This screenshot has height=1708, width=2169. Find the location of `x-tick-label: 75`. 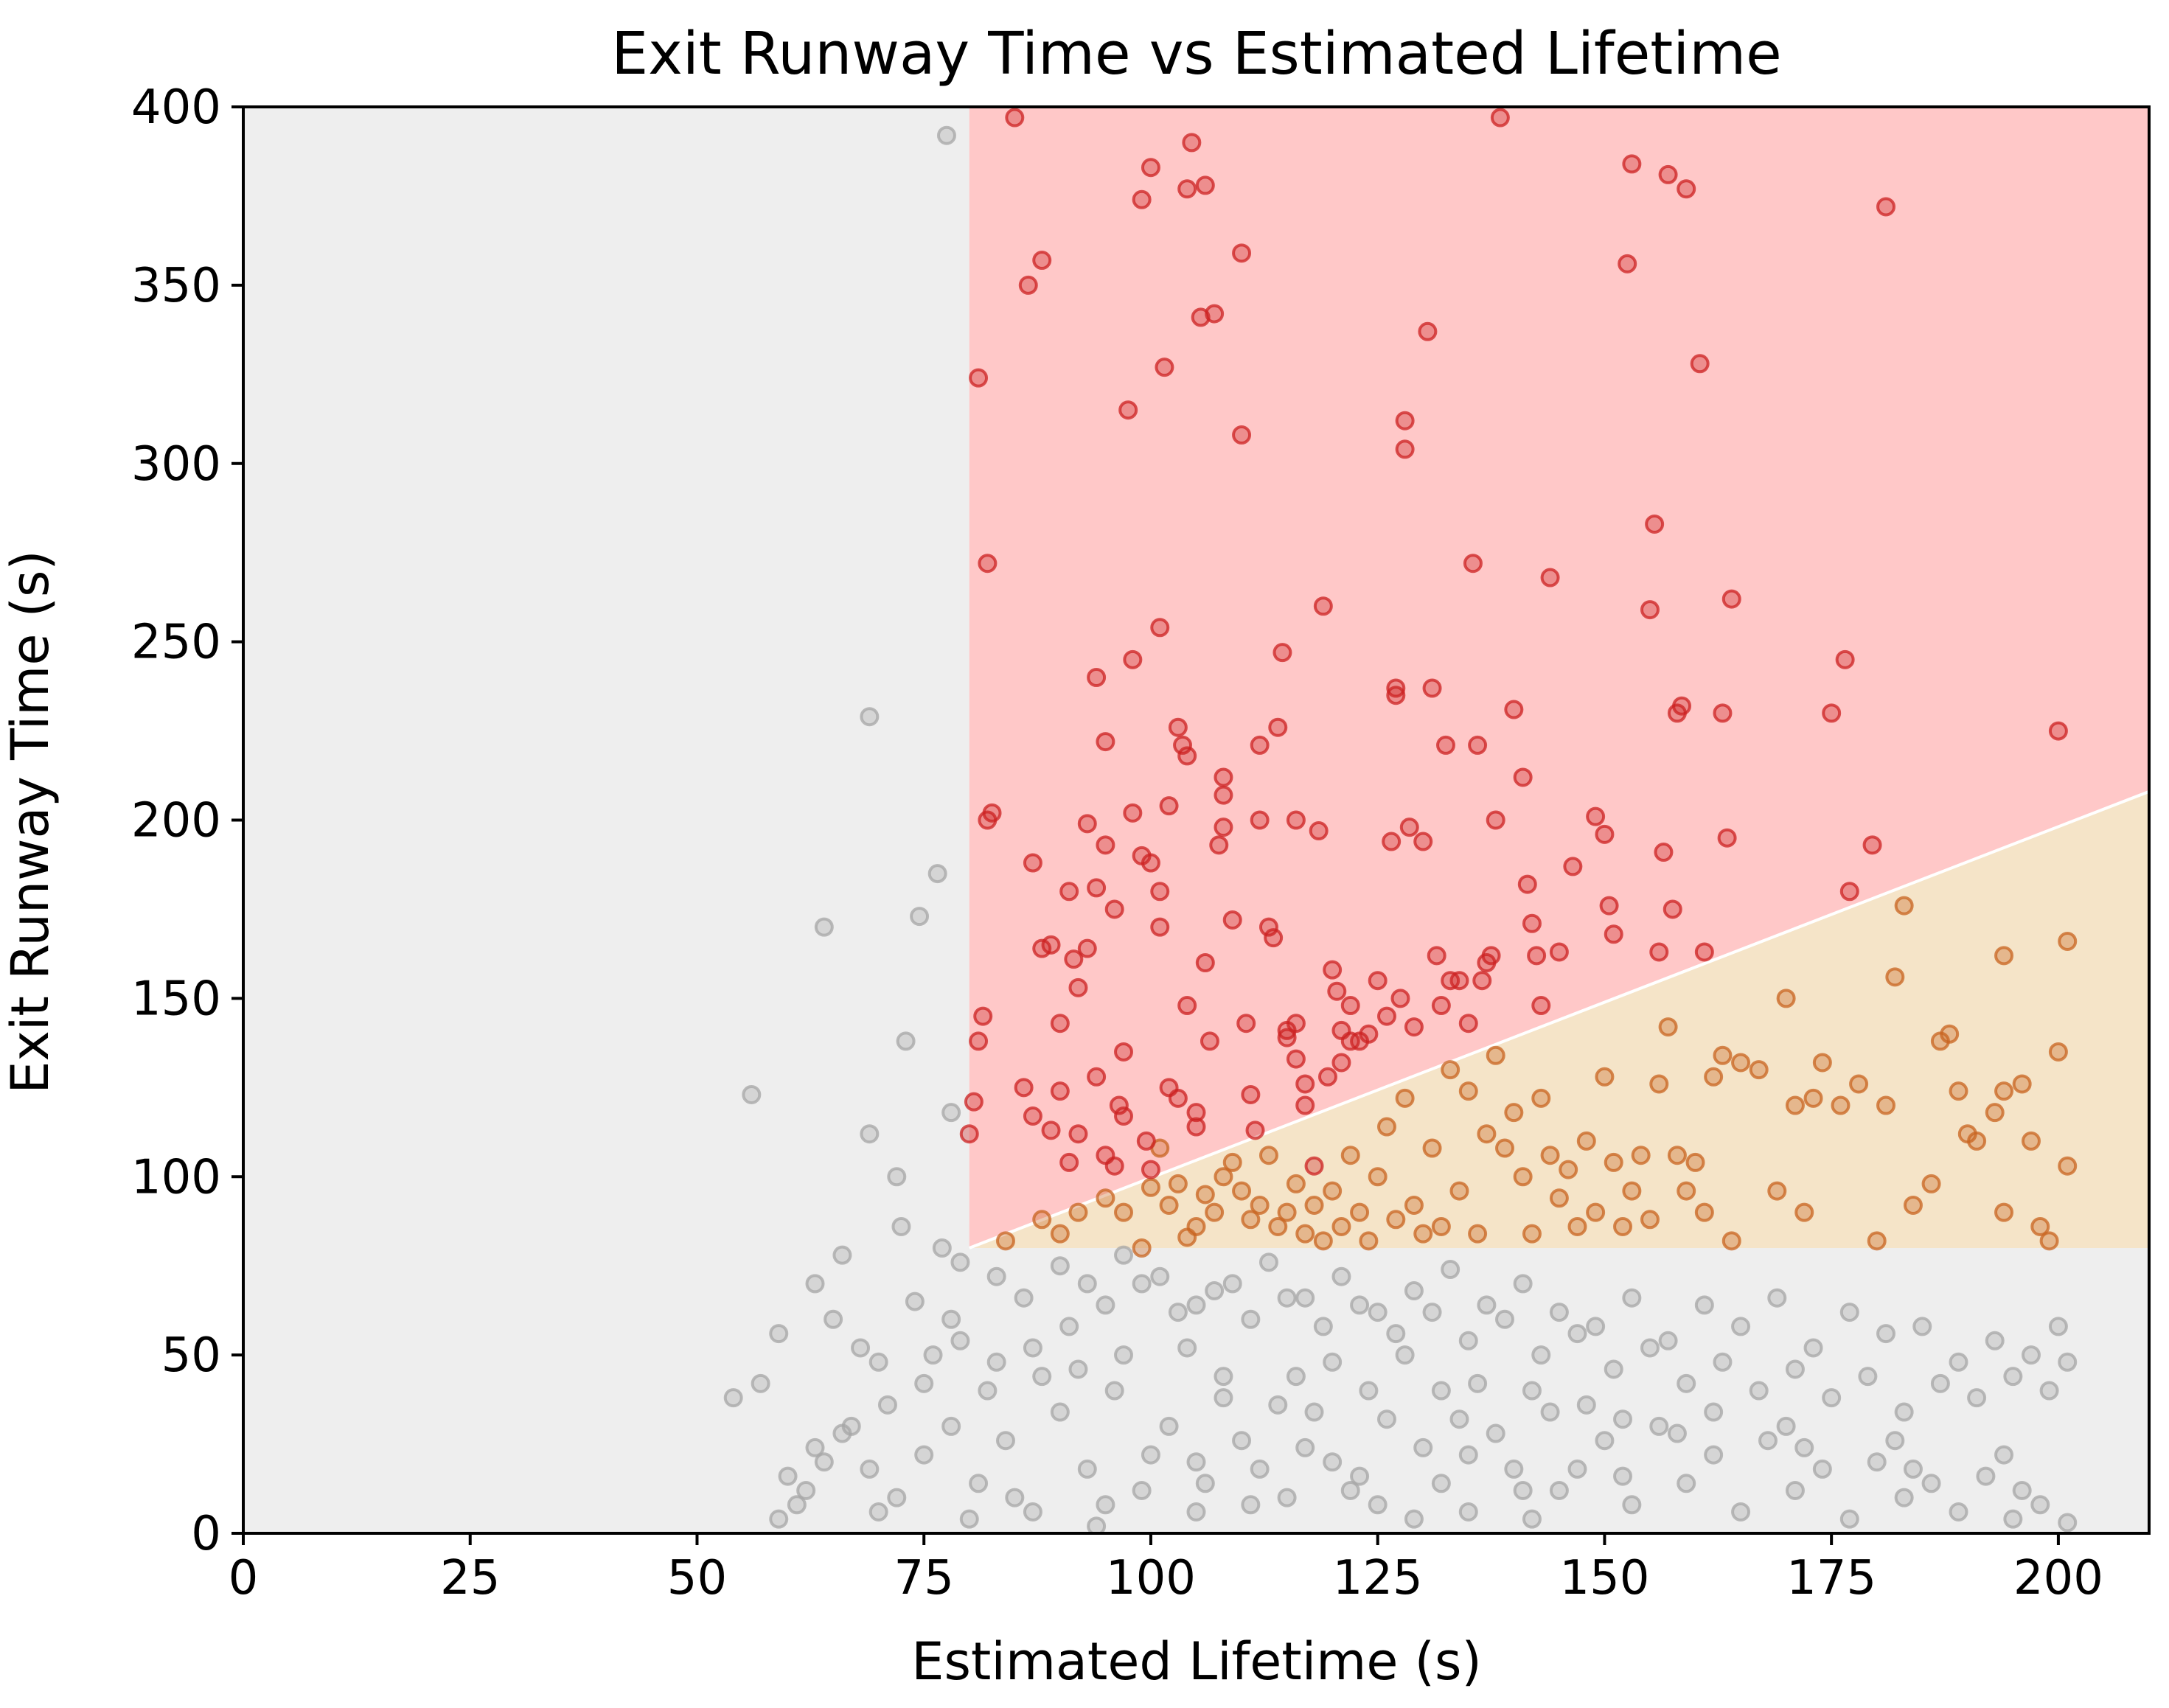

x-tick-label: 75 is located at coordinates (924, 1578).